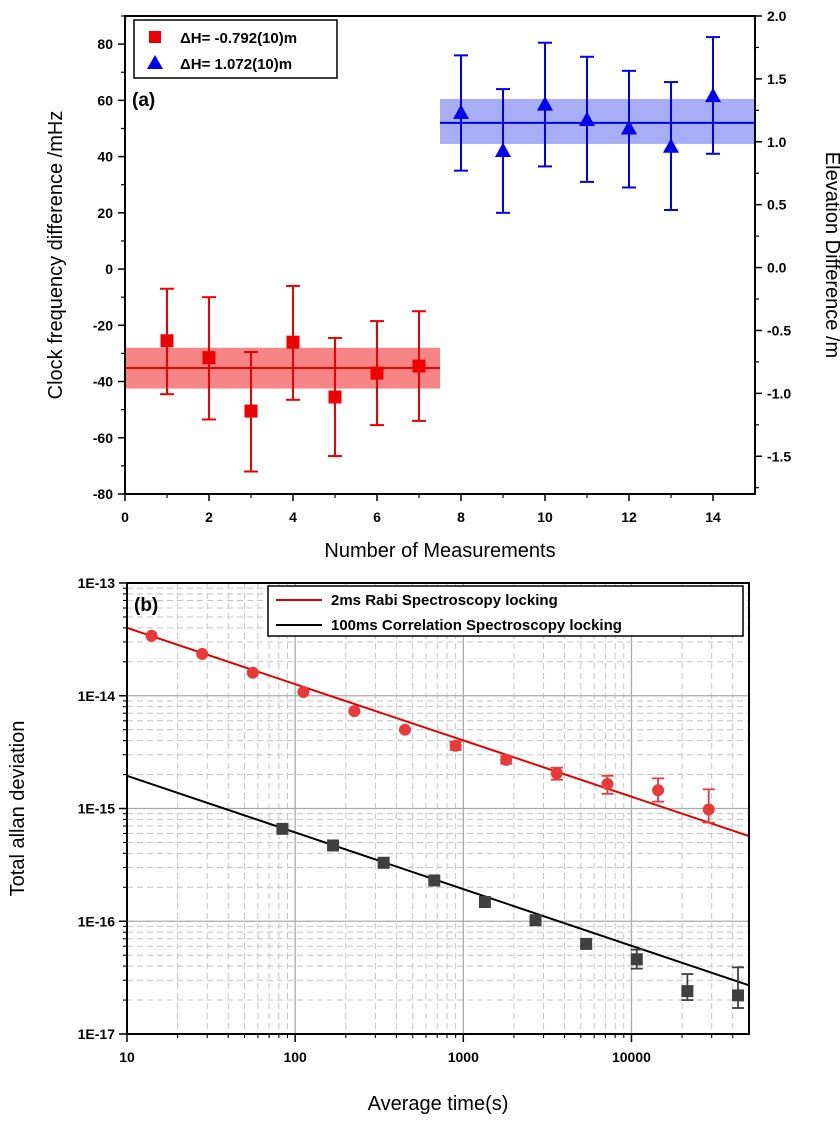 The height and width of the screenshot is (1125, 840). I want to click on a-legend-triangle, so click(155, 62).